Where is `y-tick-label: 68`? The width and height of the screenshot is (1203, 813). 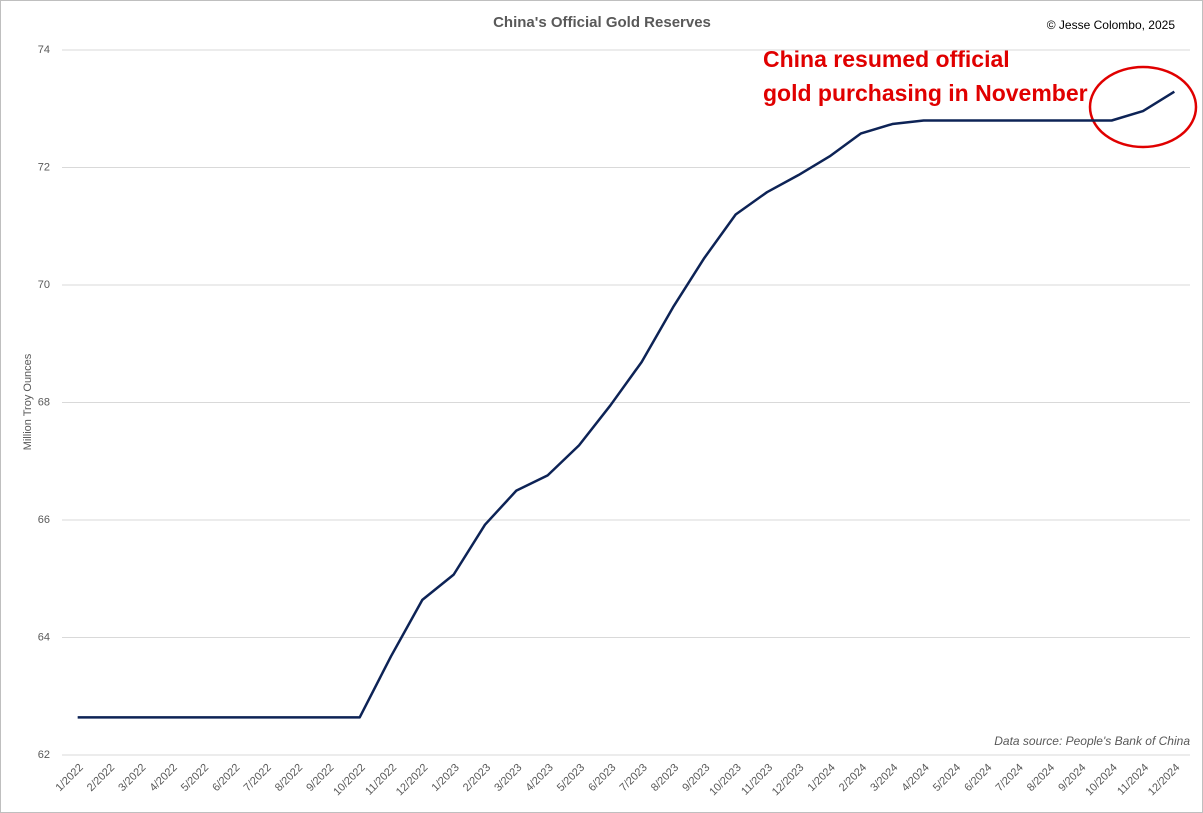
y-tick-label: 68 is located at coordinates (44, 402).